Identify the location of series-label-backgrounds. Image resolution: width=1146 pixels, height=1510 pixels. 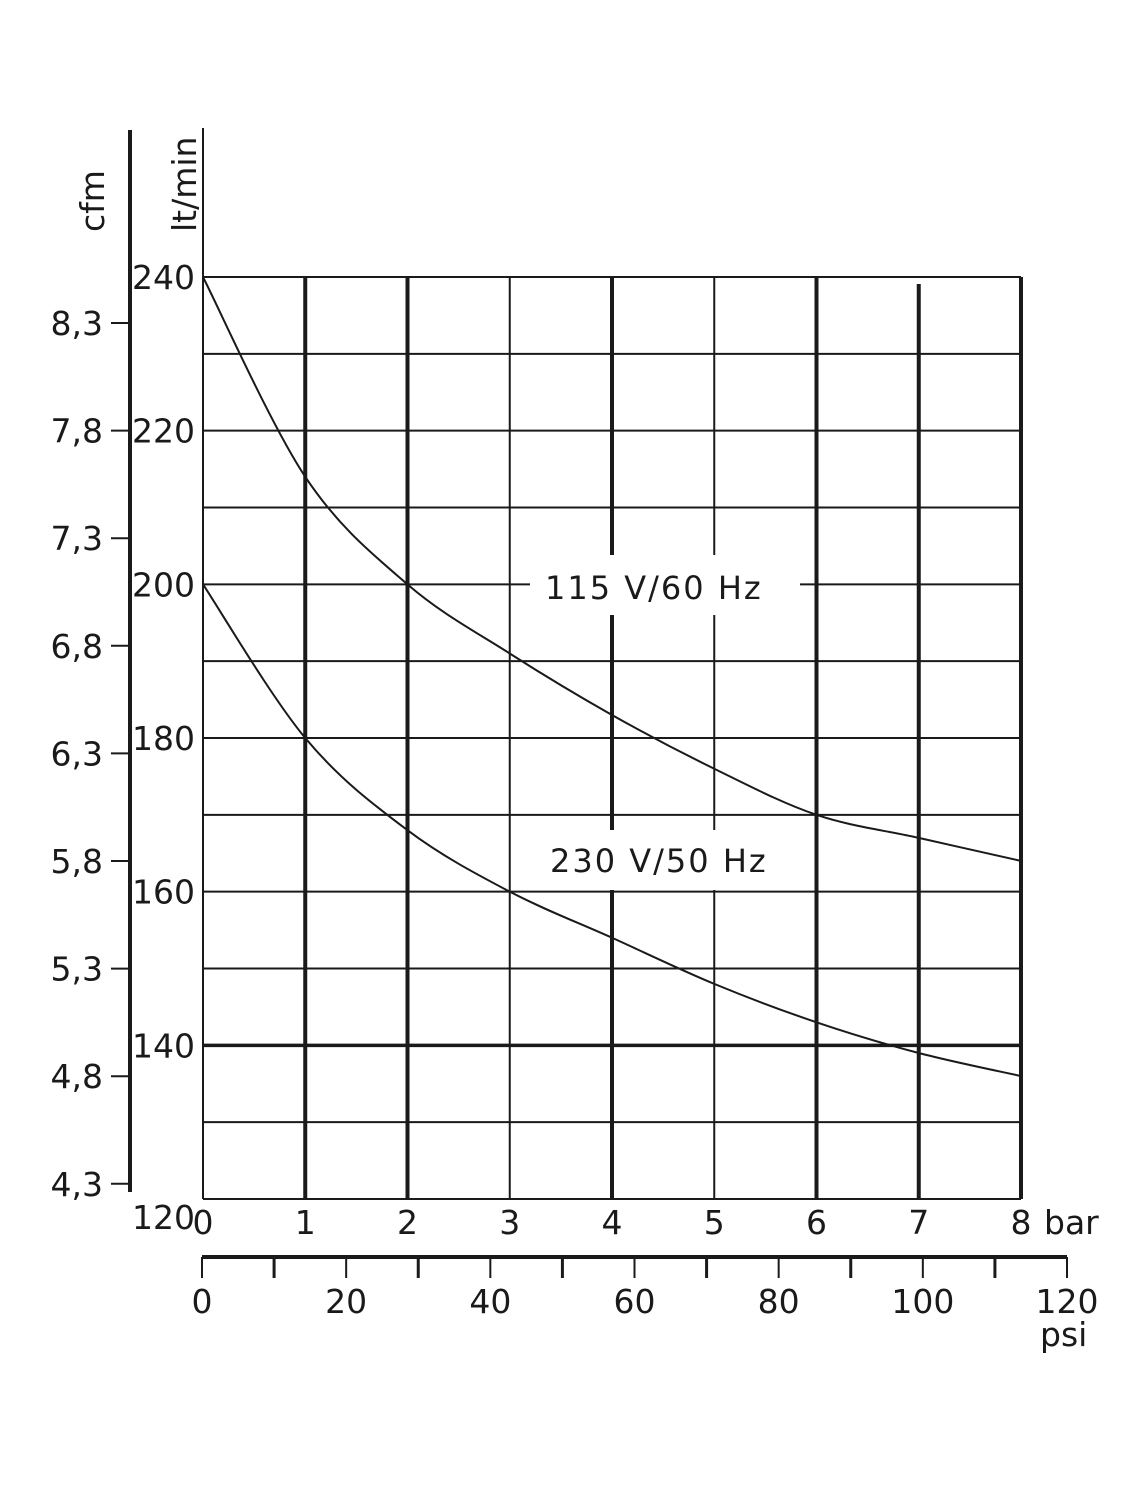
(665, 722).